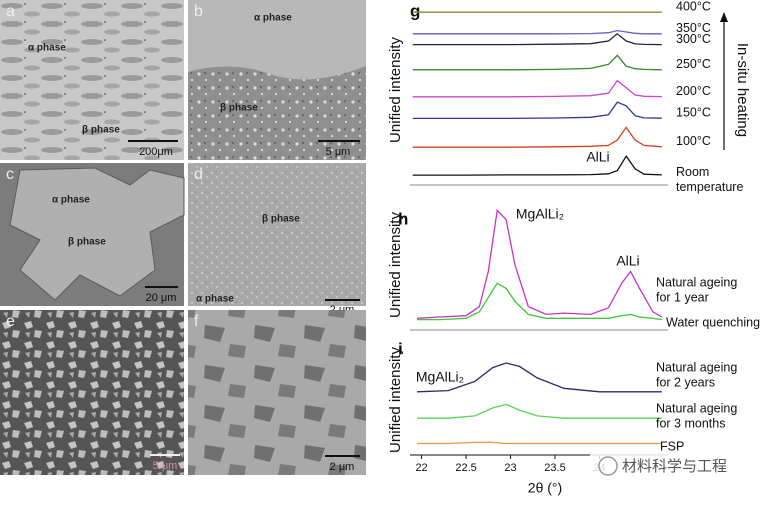 This screenshot has width=775, height=505. Describe the element at coordinates (724, 17) in the screenshot. I see `heating-arrowhead` at that location.